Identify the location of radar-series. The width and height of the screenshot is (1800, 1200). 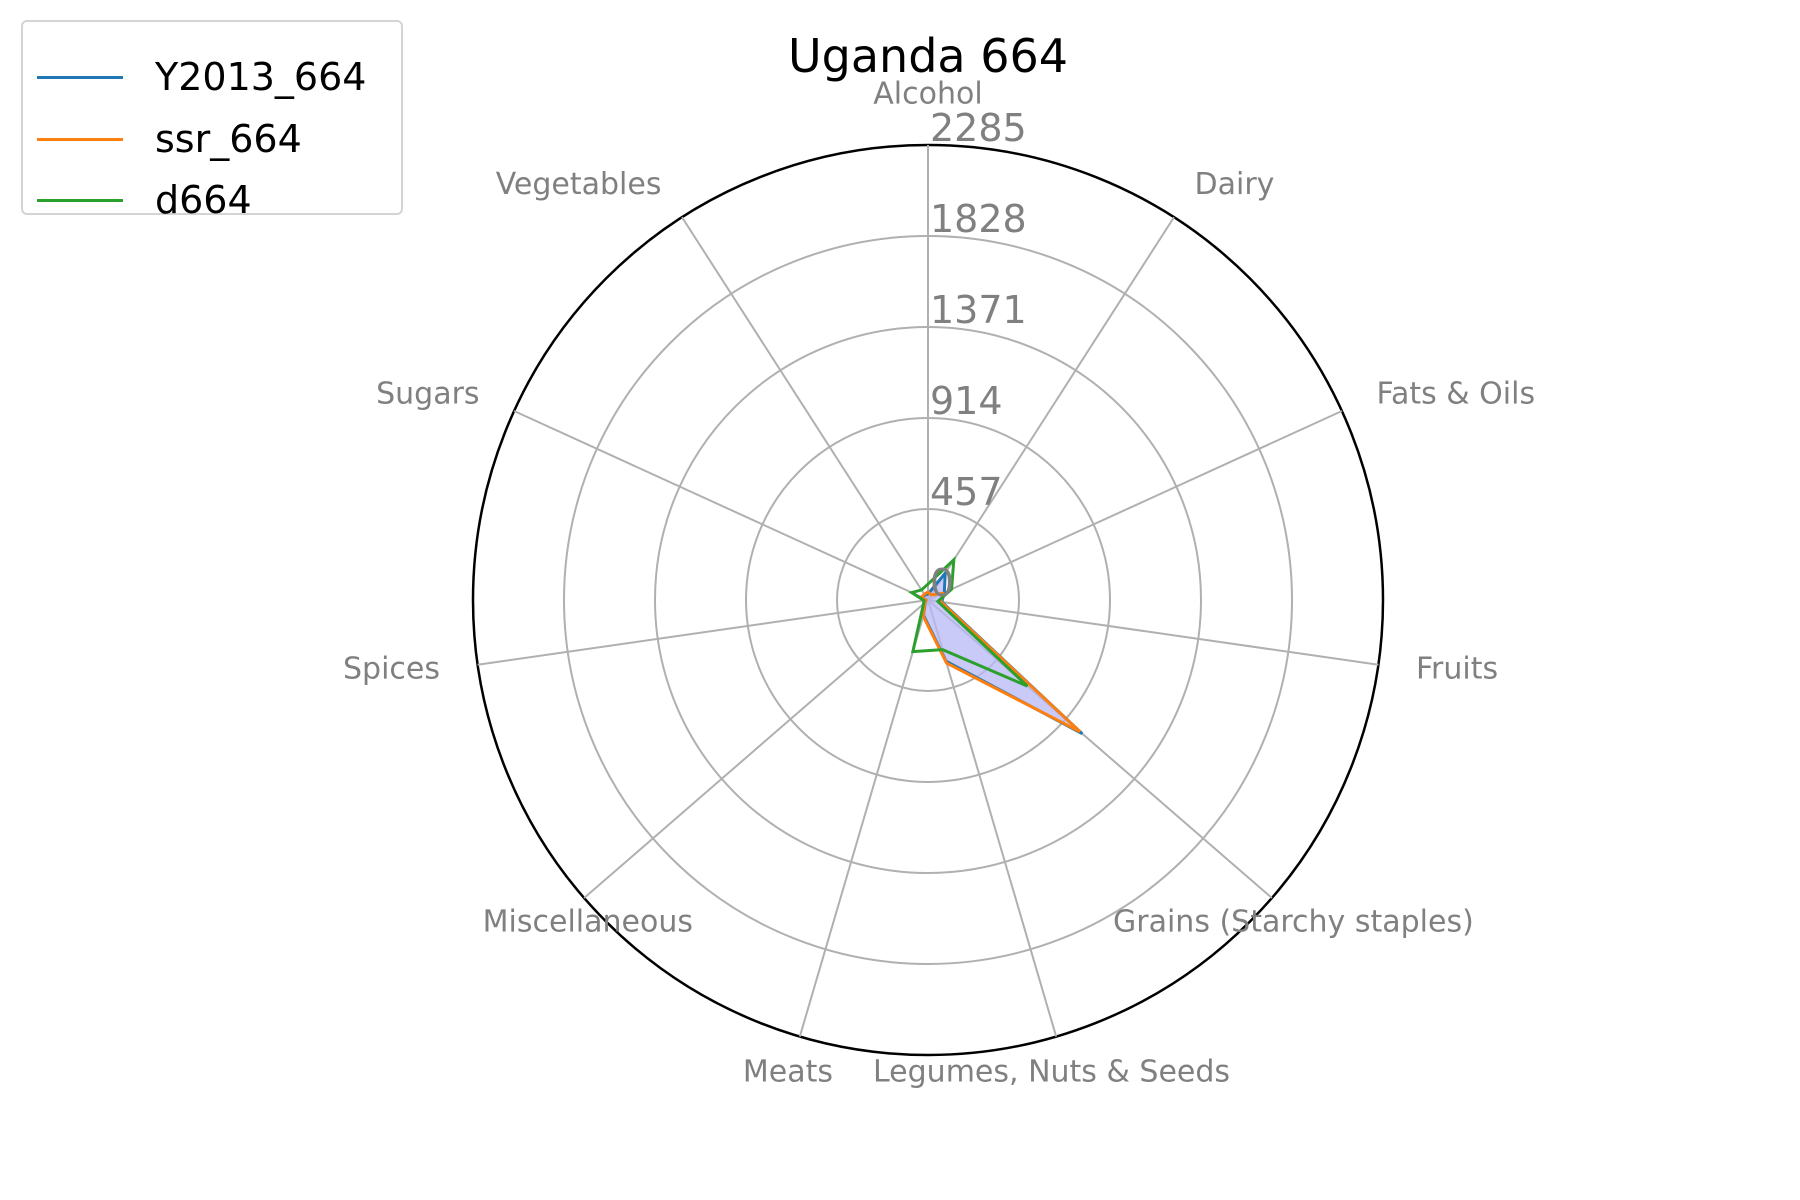
(996, 645).